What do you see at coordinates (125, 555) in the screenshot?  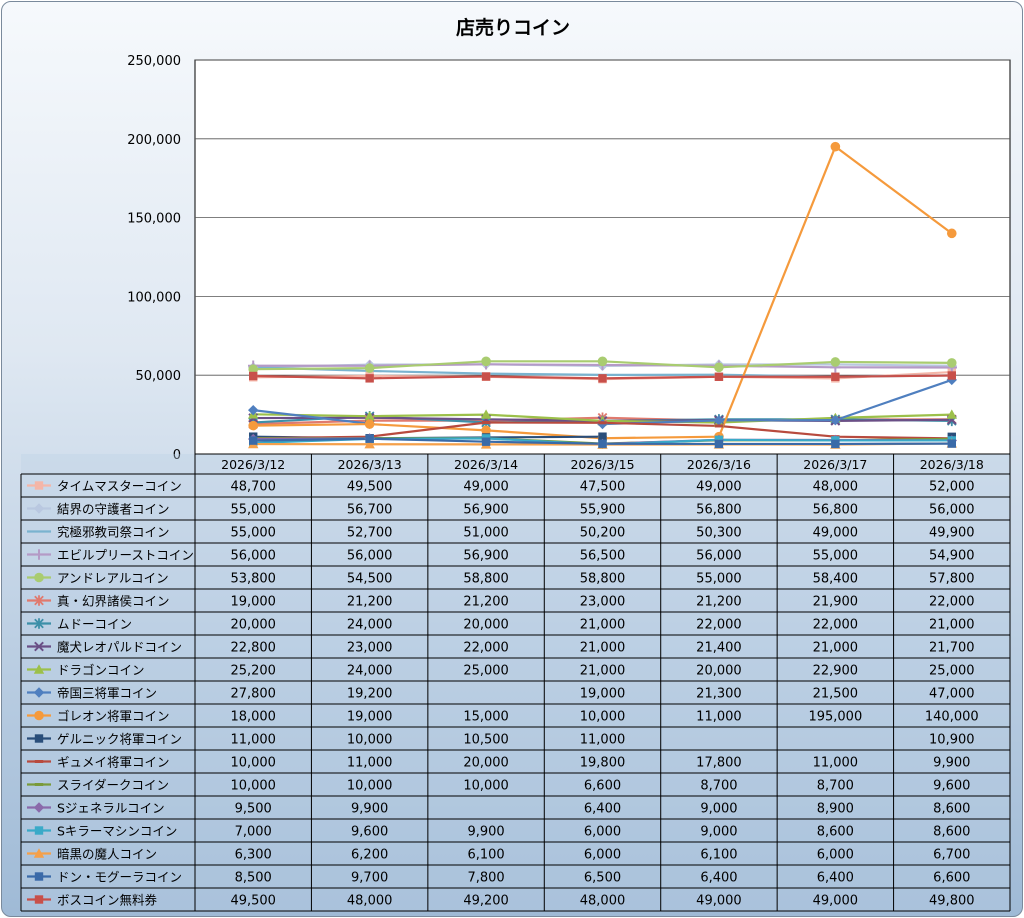 I see `legend-label: エビルプリーストコイン` at bounding box center [125, 555].